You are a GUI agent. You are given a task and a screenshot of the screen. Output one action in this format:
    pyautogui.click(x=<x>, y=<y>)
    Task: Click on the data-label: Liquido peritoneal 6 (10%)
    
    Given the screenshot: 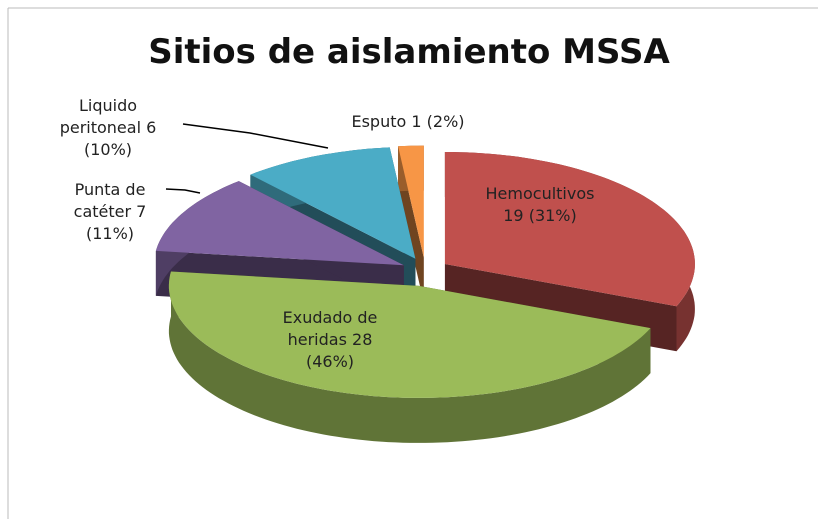 What is the action you would take?
    pyautogui.click(x=108, y=128)
    